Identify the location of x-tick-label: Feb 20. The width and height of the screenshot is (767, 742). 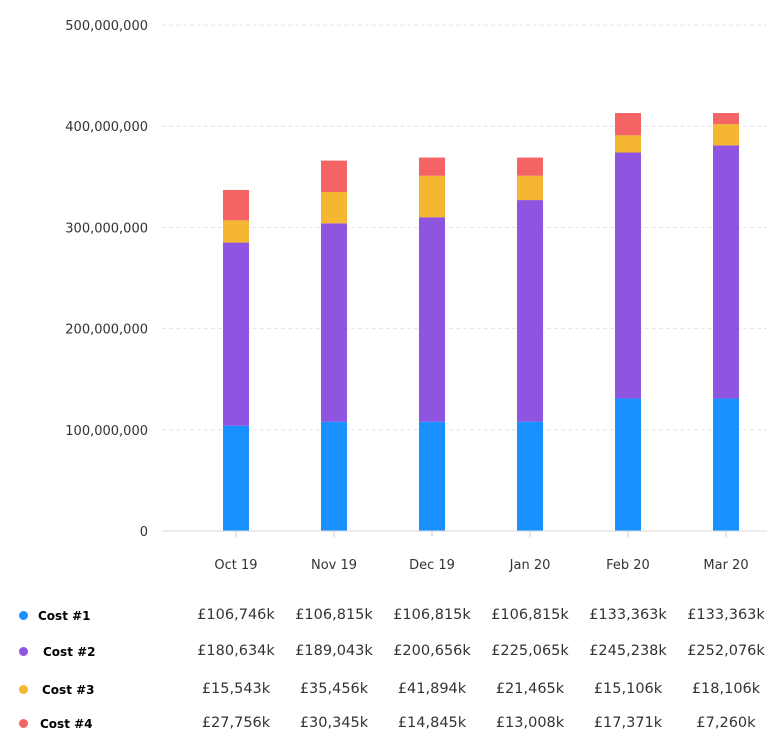
(628, 565).